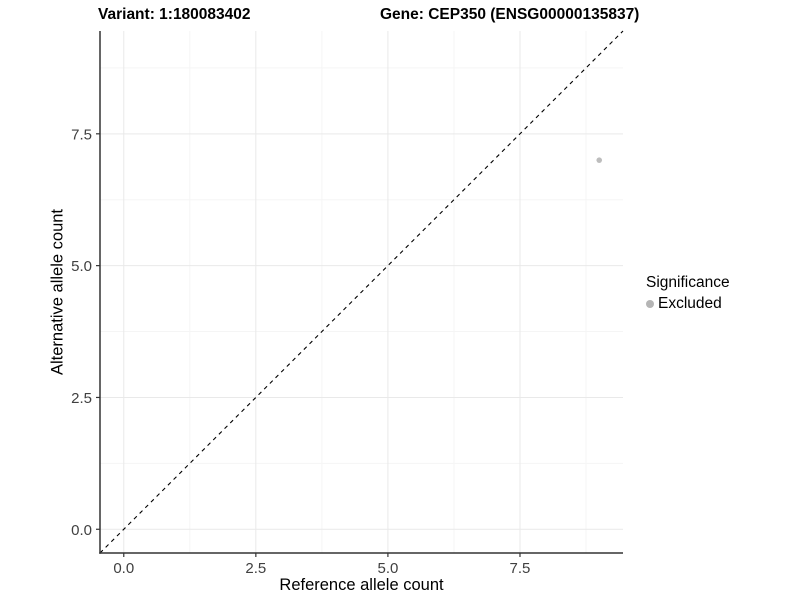 Image resolution: width=800 pixels, height=600 pixels. What do you see at coordinates (510, 14) in the screenshot?
I see `gene-title: Gene: CEP350 (ENSG00000135837)` at bounding box center [510, 14].